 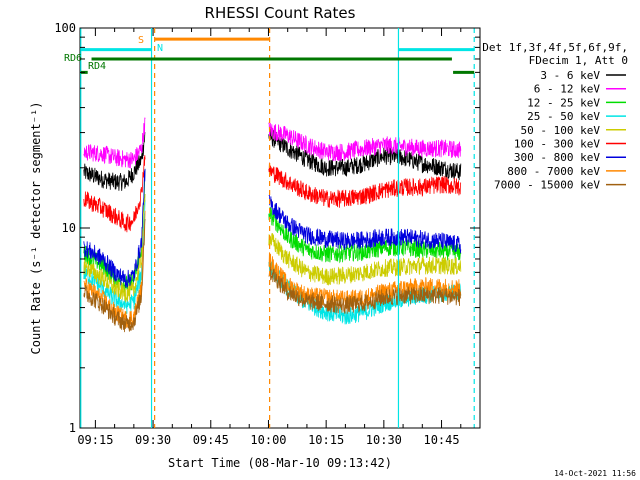 What do you see at coordinates (69, 228) in the screenshot?
I see `y-tick-label-1: 10` at bounding box center [69, 228].